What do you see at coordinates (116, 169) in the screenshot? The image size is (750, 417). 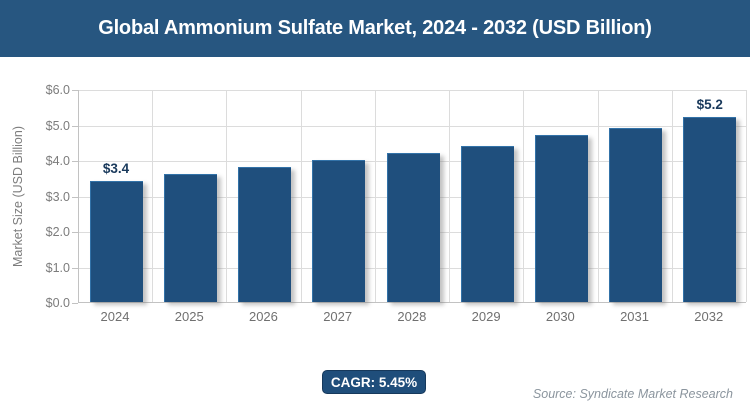 I see `bar-value-label: $3.4` at bounding box center [116, 169].